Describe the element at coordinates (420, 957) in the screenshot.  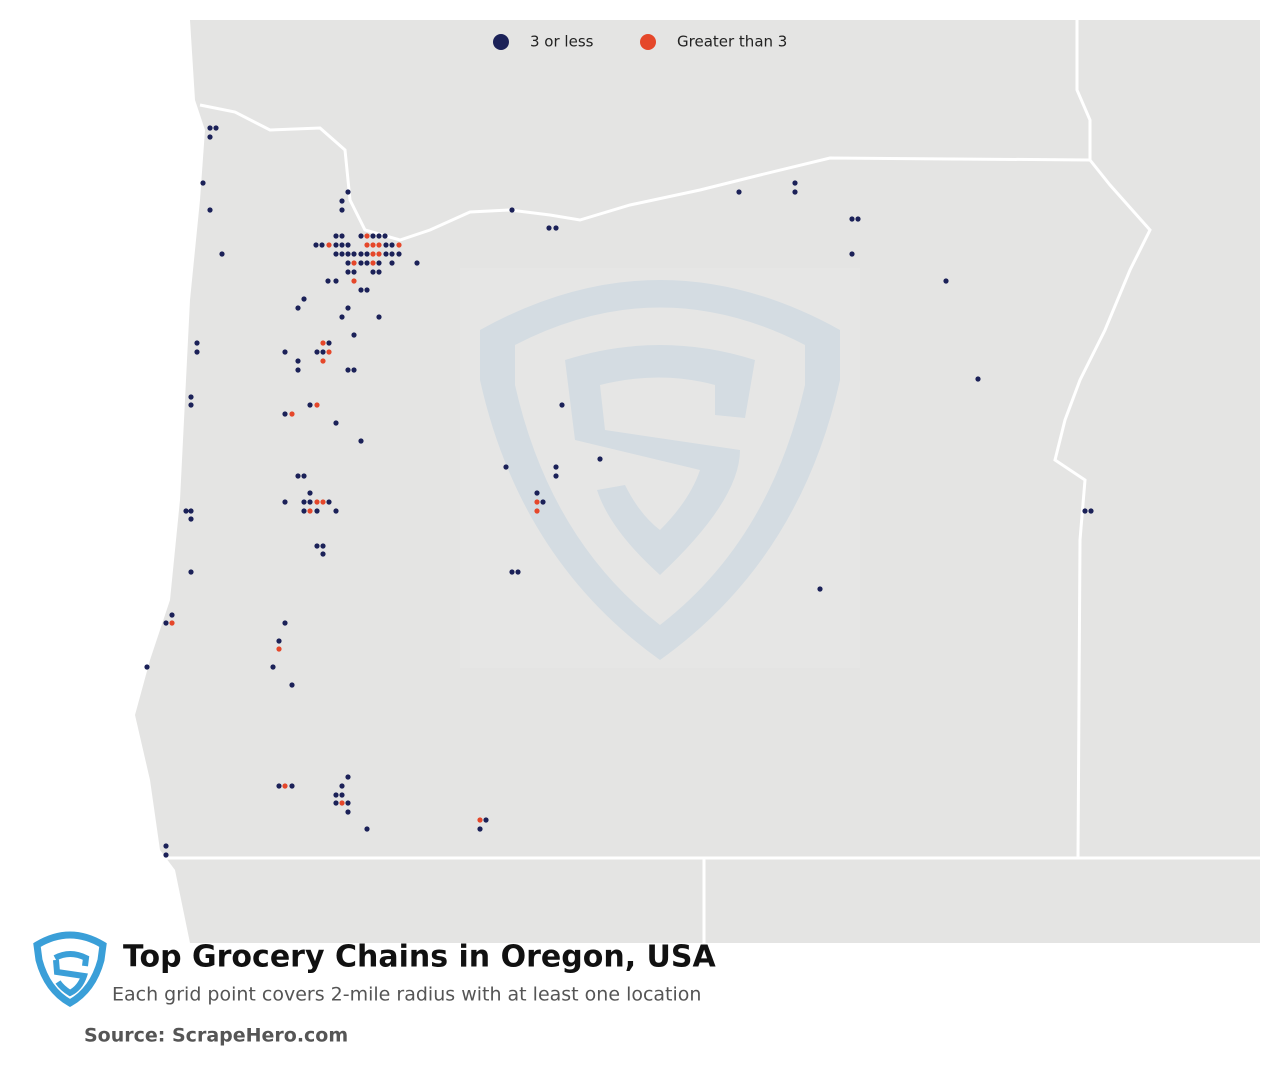
I see `title: Top Grocery Chains in Oregon, USA` at that location.